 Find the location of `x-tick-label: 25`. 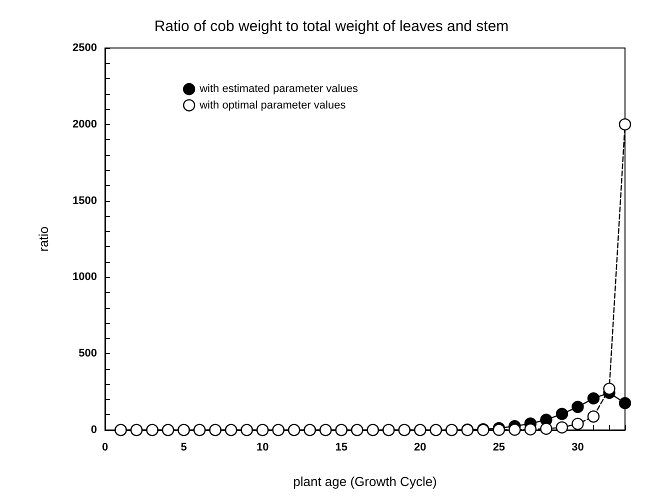

x-tick-label: 25 is located at coordinates (499, 448).